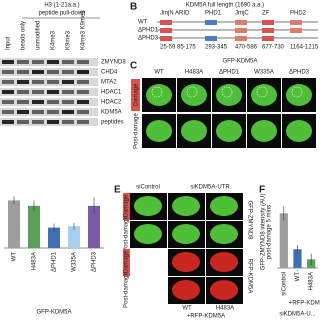 The height and width of the screenshot is (325, 320). I want to click on domain-label: JmjN ARID, so click(175, 14).